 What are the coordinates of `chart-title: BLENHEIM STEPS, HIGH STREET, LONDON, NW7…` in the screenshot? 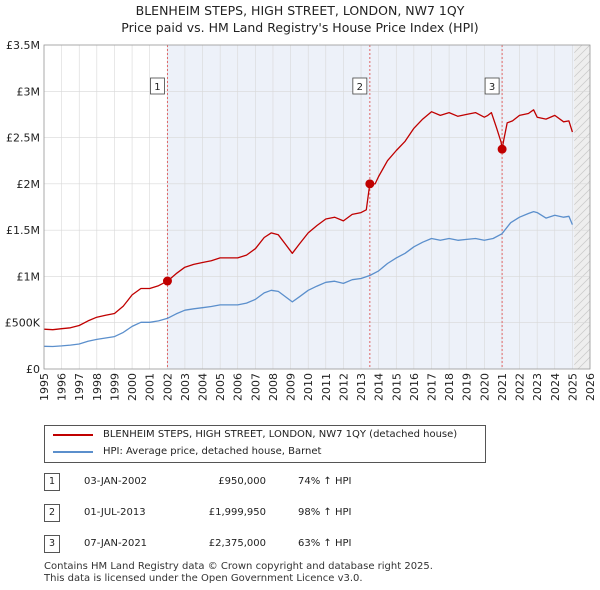 It's located at (300, 19).